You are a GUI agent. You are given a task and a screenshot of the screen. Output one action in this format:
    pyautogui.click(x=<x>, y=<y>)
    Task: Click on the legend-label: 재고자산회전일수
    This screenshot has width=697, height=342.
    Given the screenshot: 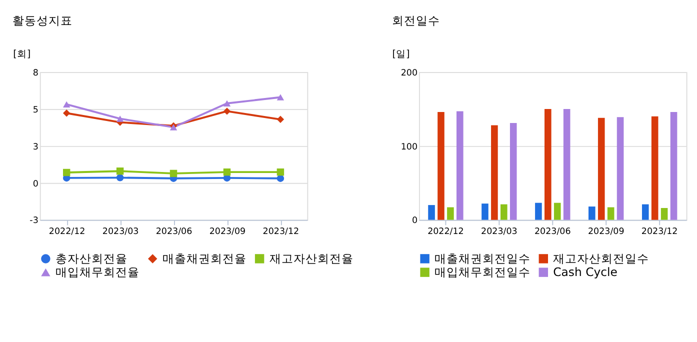 What is the action you would take?
    pyautogui.click(x=601, y=259)
    